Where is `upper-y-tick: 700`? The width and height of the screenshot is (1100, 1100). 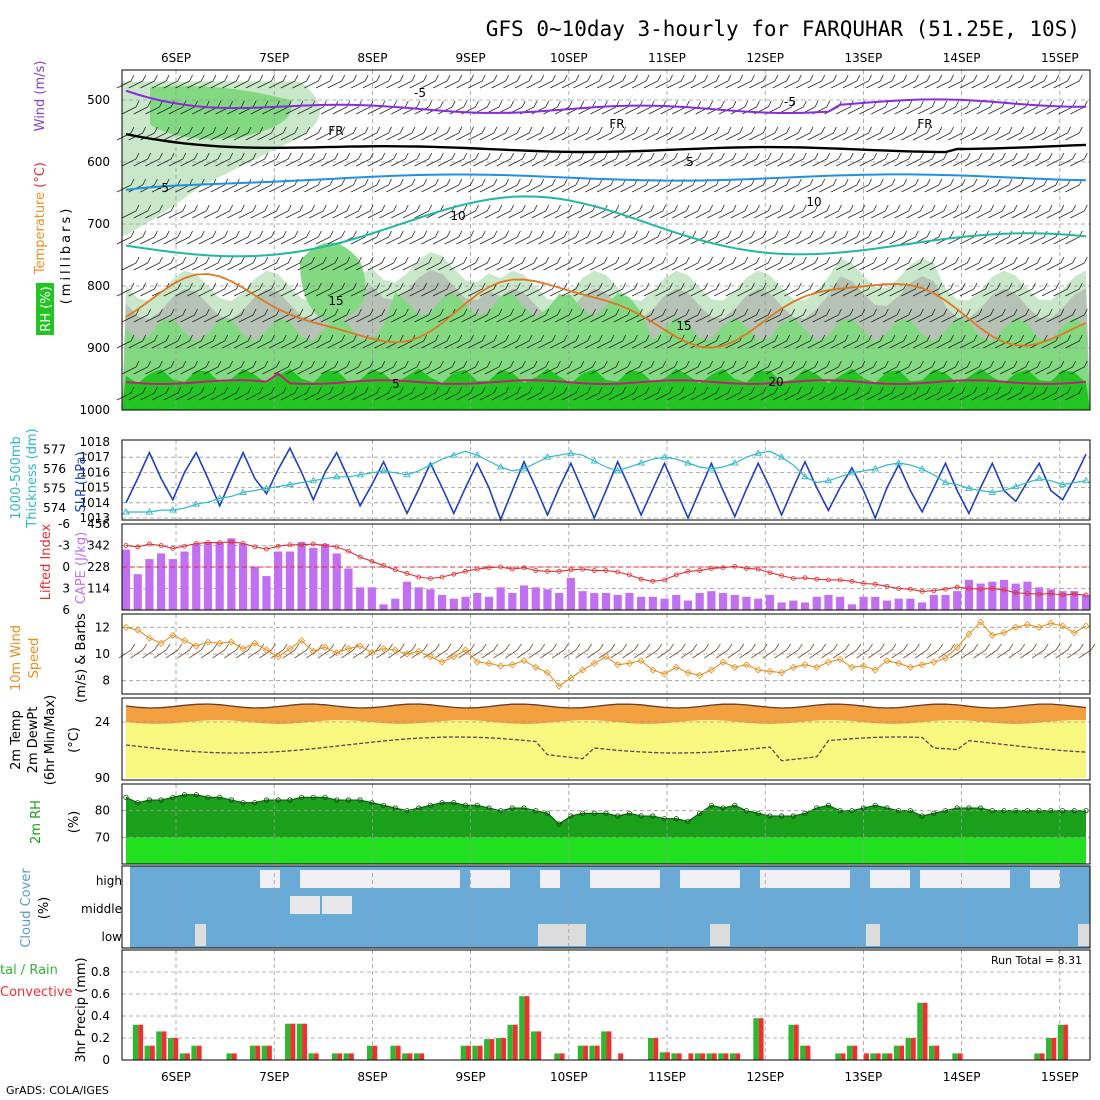 upper-y-tick: 700 is located at coordinates (98, 224).